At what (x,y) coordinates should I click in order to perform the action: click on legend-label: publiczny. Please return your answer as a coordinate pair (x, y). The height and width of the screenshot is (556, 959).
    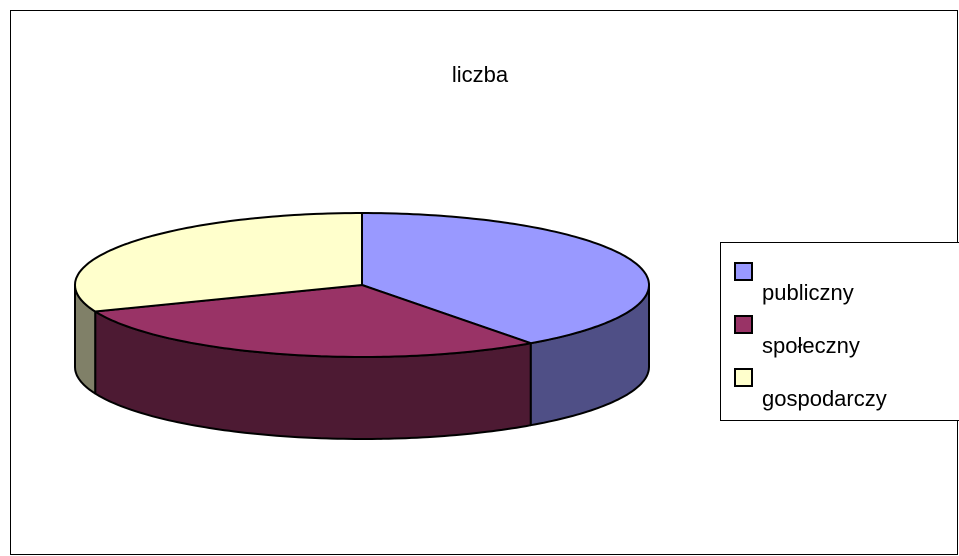
    Looking at the image, I should click on (808, 292).